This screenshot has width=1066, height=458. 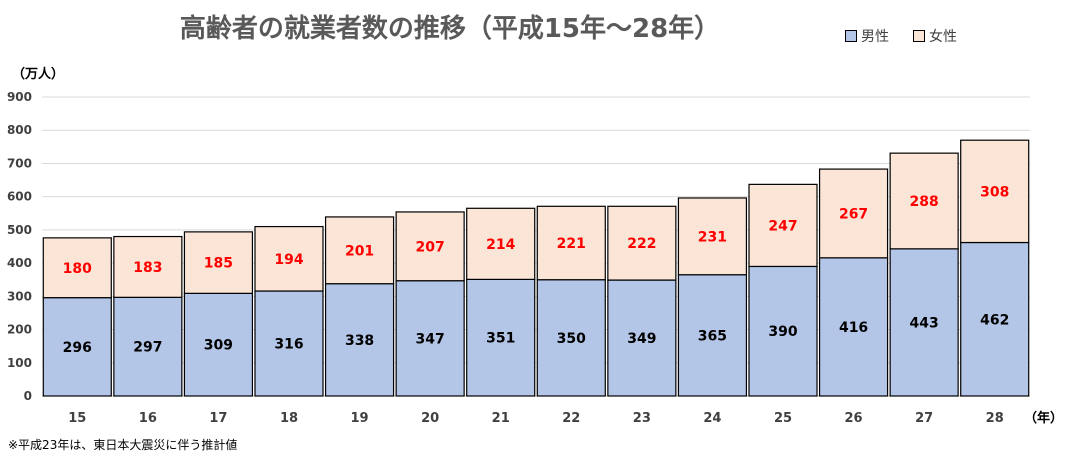 I want to click on x-tick-label: 20, so click(x=430, y=418).